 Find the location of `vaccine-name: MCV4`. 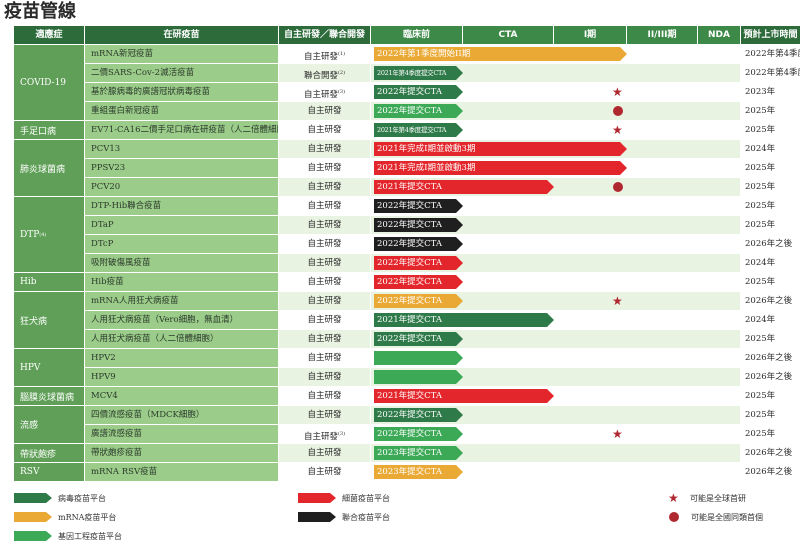

vaccine-name: MCV4 is located at coordinates (181, 396).